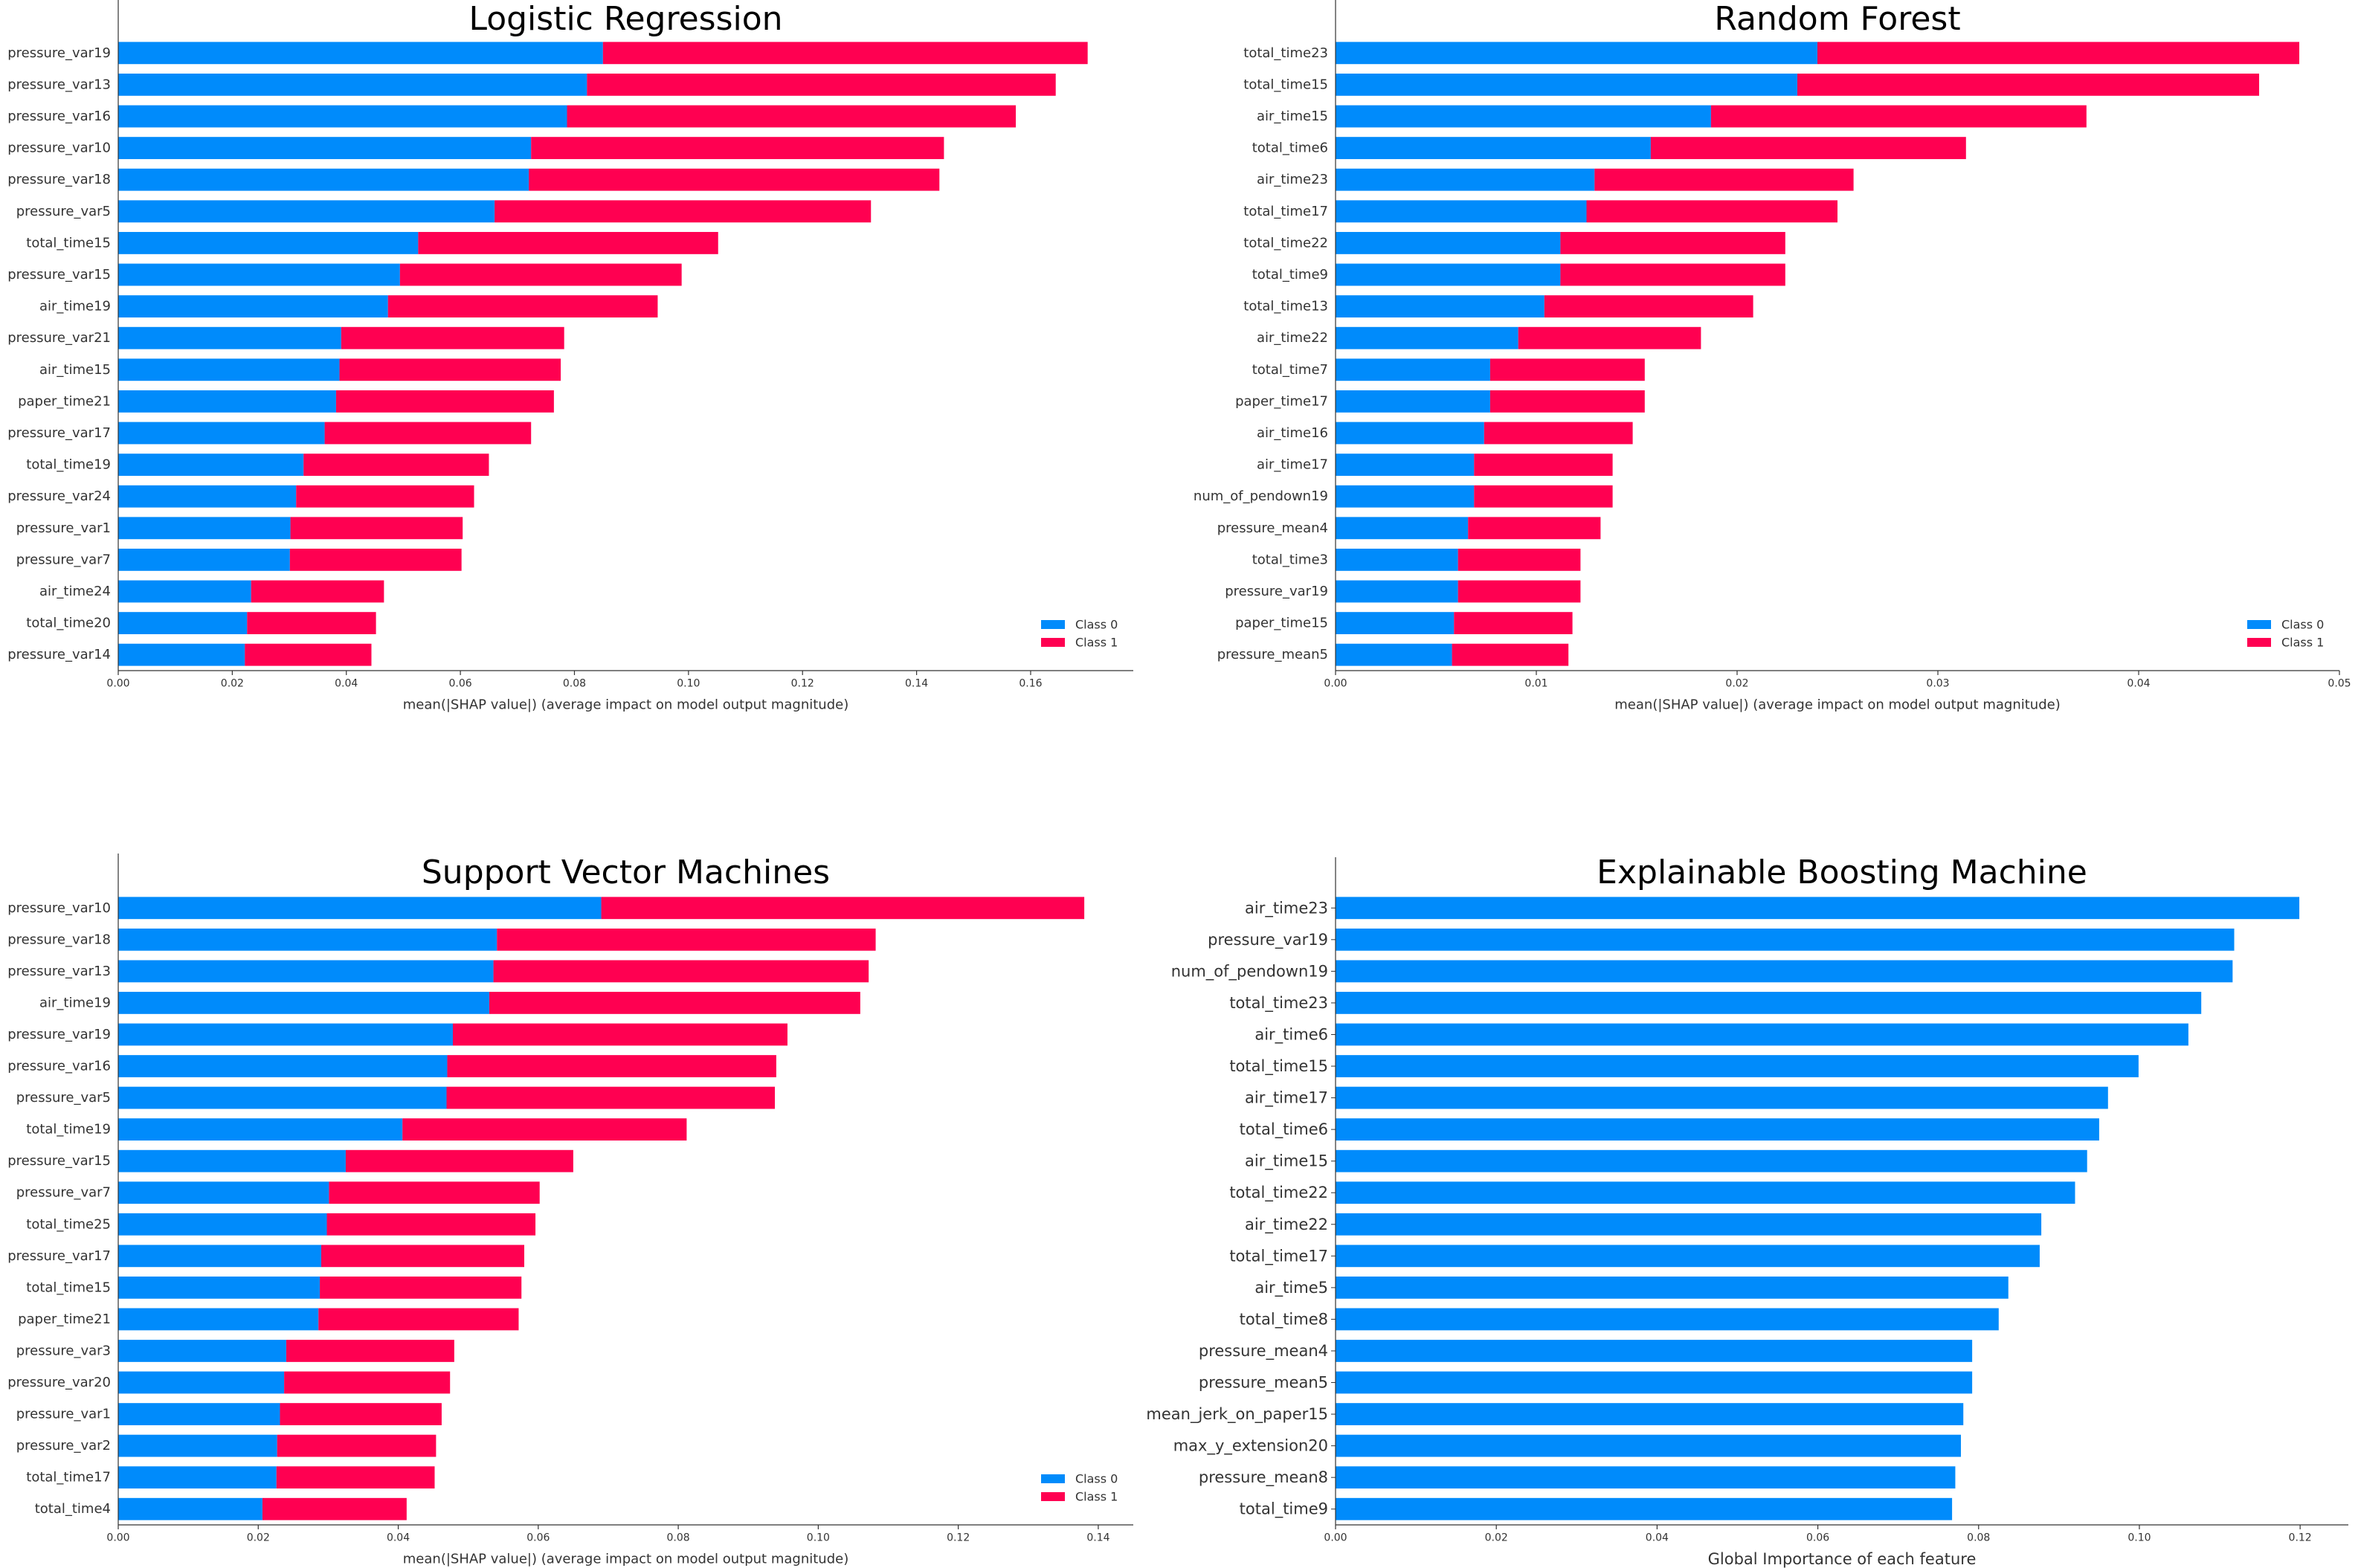  Describe the element at coordinates (2058, 53) in the screenshot. I see `bar-class-1-total-time23` at that location.